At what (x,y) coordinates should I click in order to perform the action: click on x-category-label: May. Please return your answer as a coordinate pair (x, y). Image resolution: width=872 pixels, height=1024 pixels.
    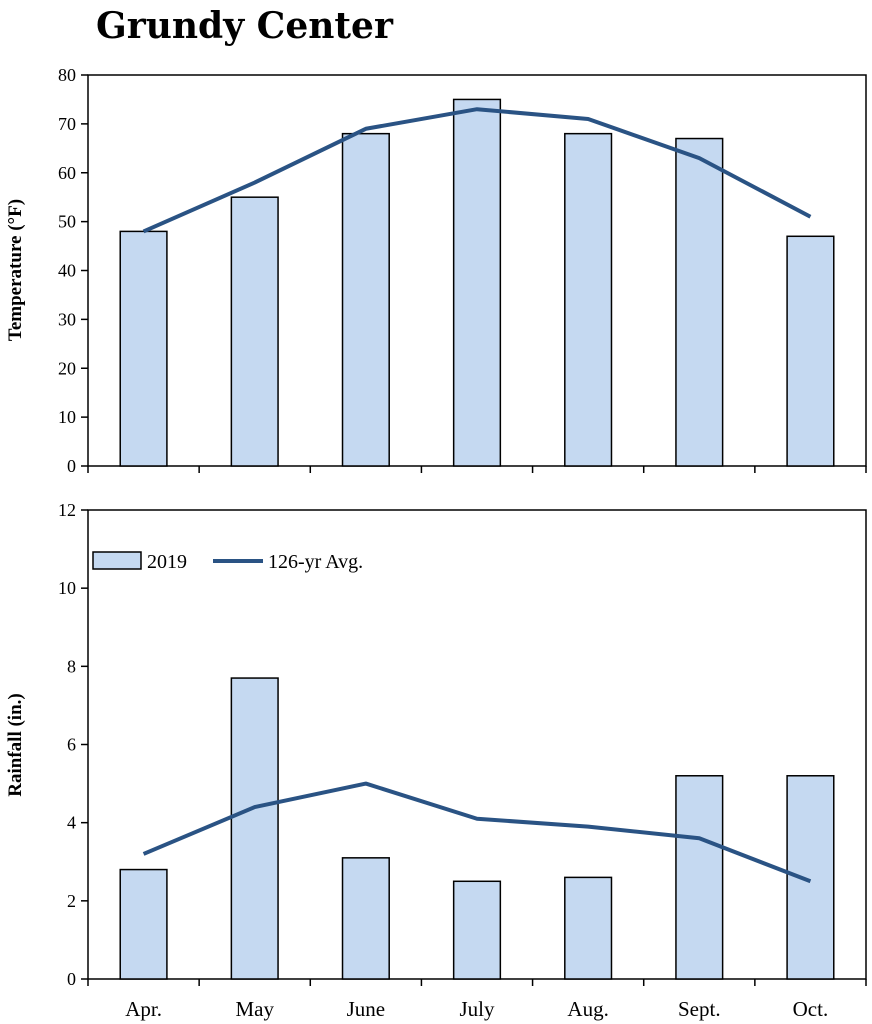
    Looking at the image, I should click on (254, 1009).